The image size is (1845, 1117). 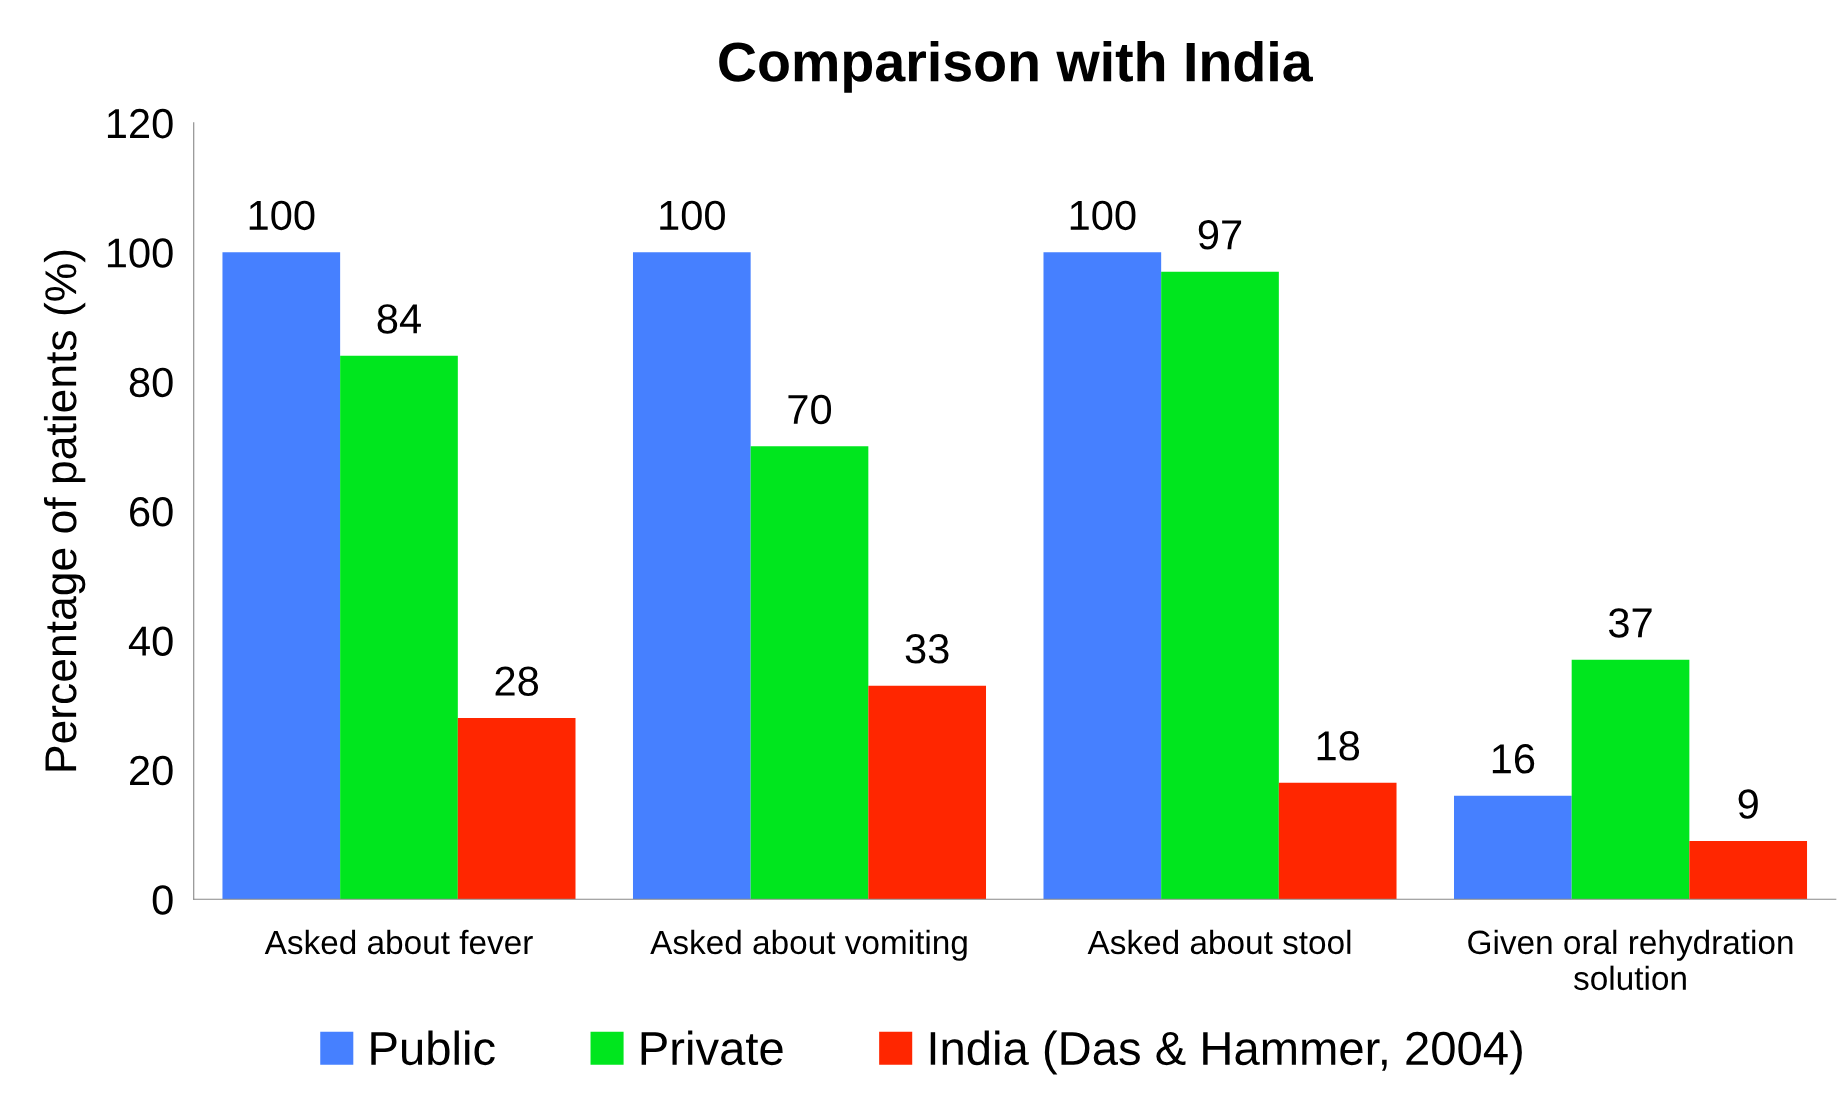 I want to click on x-tick-label: Asked about stool, so click(x=1219, y=942).